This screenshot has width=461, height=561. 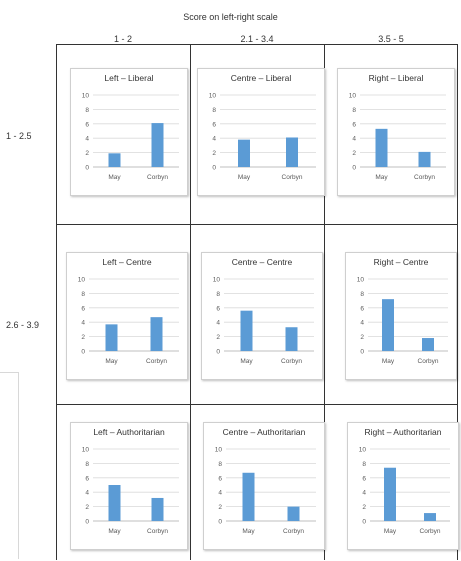 What do you see at coordinates (261, 78) in the screenshot?
I see `panel-title: Centre – Liberal` at bounding box center [261, 78].